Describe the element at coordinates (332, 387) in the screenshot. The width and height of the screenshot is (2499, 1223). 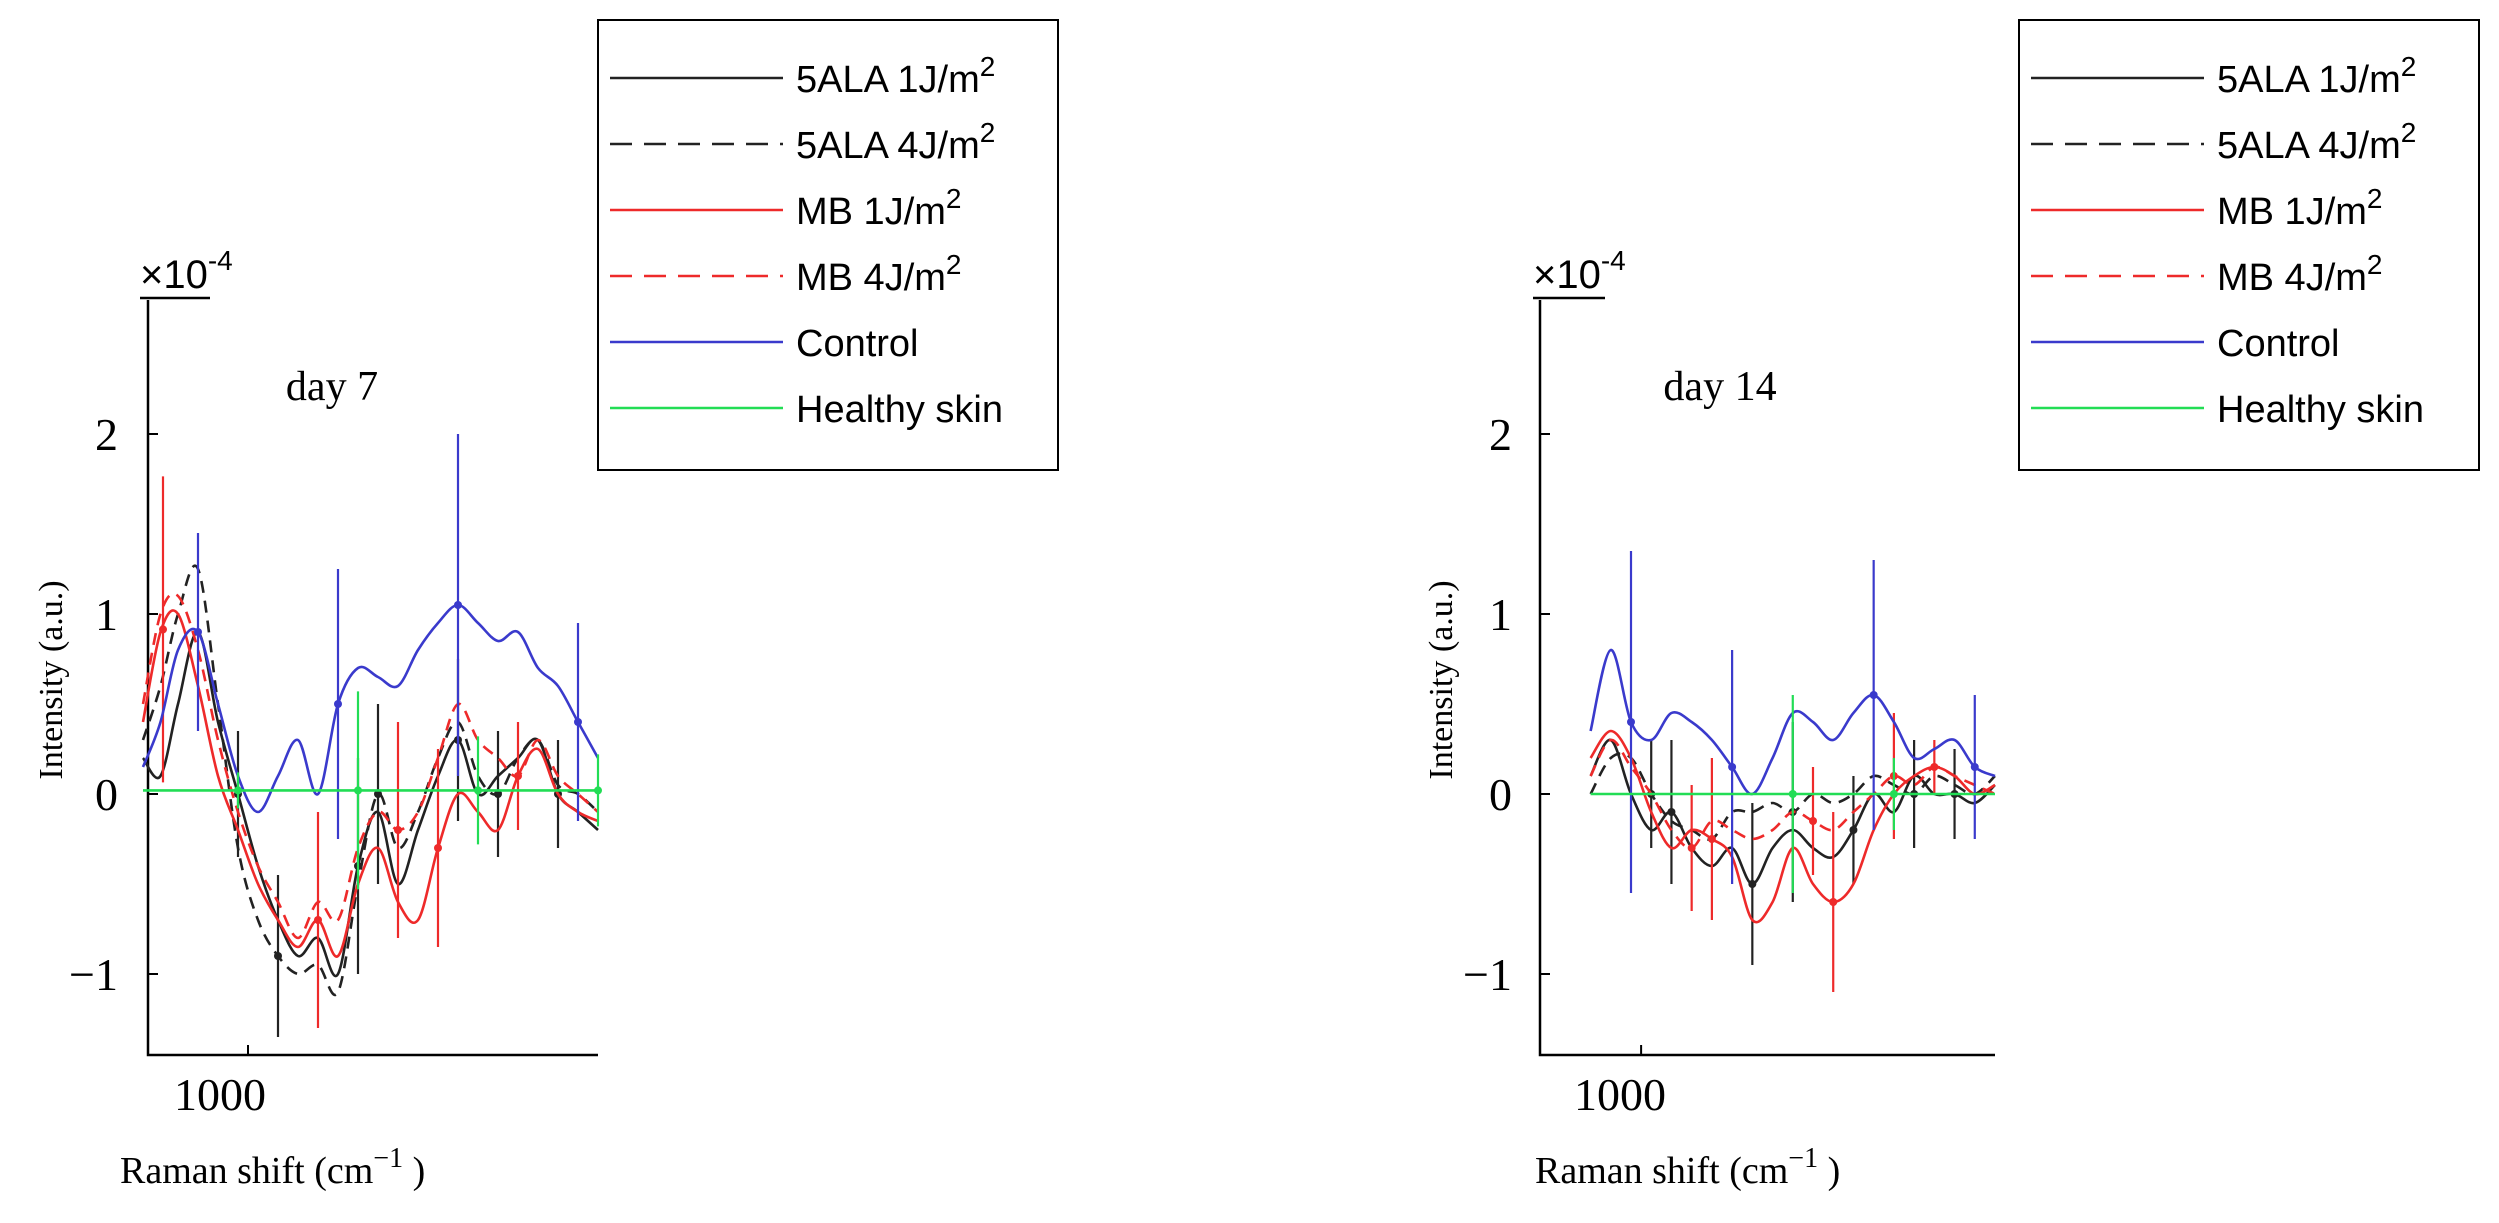
I see `chart-title: day 7` at that location.